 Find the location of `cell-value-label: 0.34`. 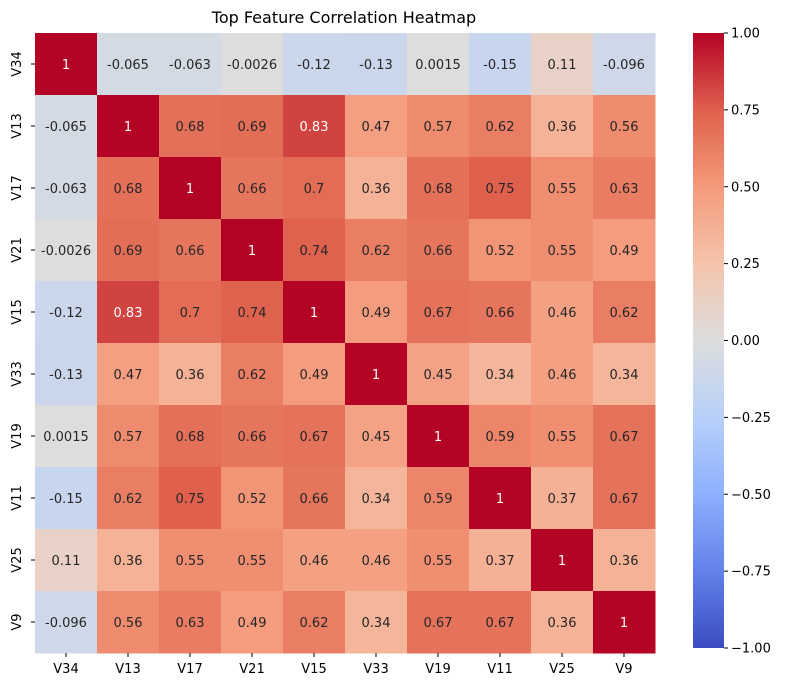

cell-value-label: 0.34 is located at coordinates (376, 499).